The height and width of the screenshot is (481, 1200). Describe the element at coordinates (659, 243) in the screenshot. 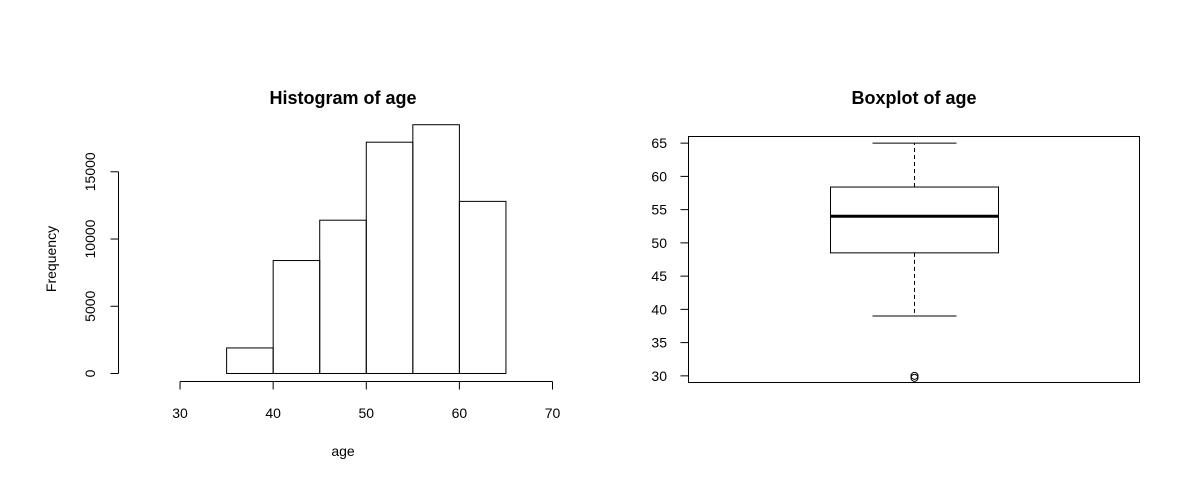

I see `boxplot-y-tick-label: 50` at that location.